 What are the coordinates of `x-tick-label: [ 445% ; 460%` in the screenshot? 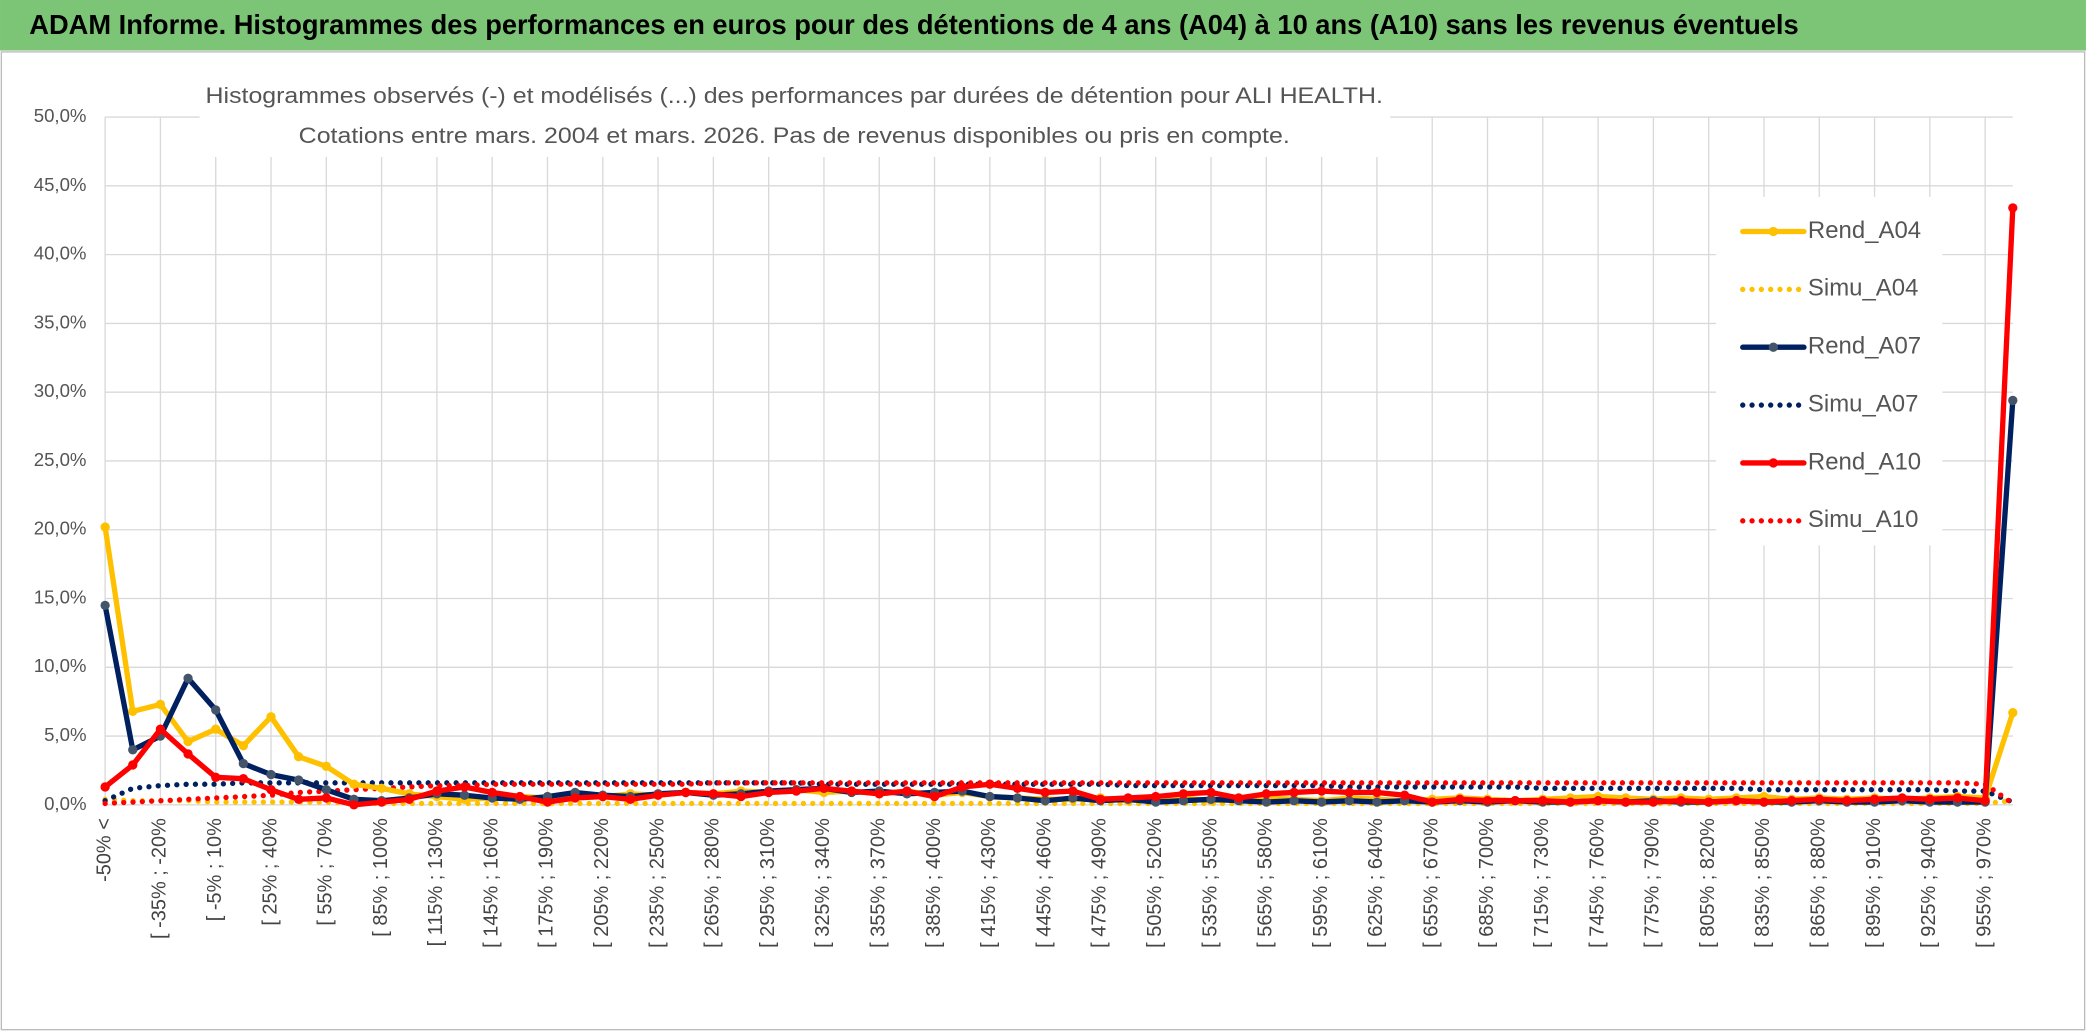 It's located at (1044, 883).